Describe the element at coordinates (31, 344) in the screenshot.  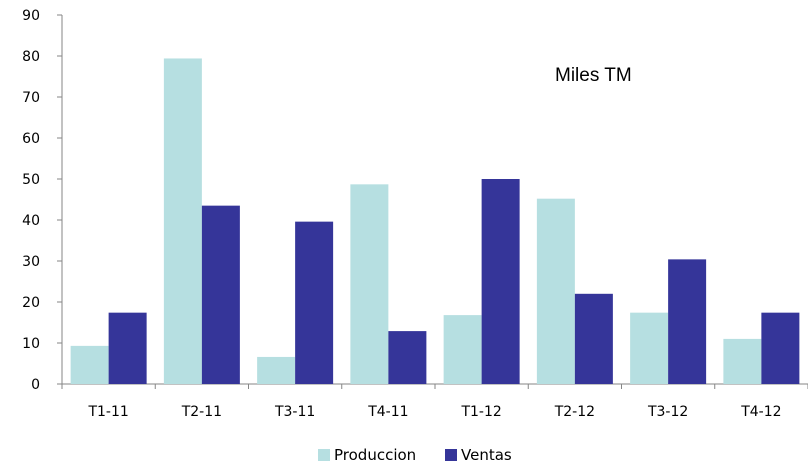
I see `y-tick-label: 10` at that location.